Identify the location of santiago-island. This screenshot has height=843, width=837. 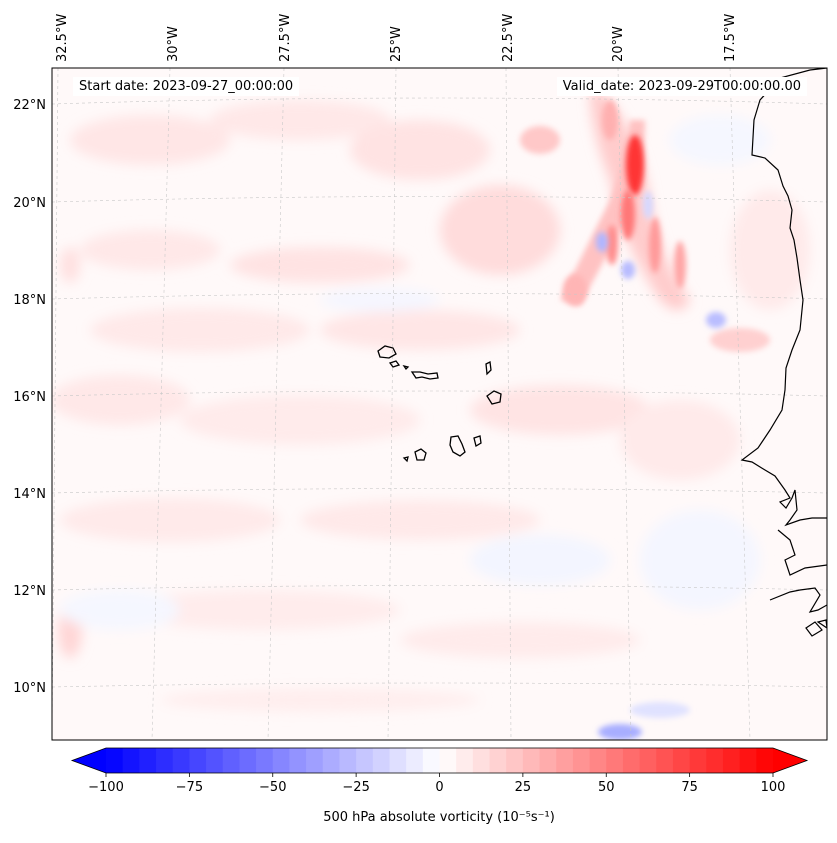
(457, 446).